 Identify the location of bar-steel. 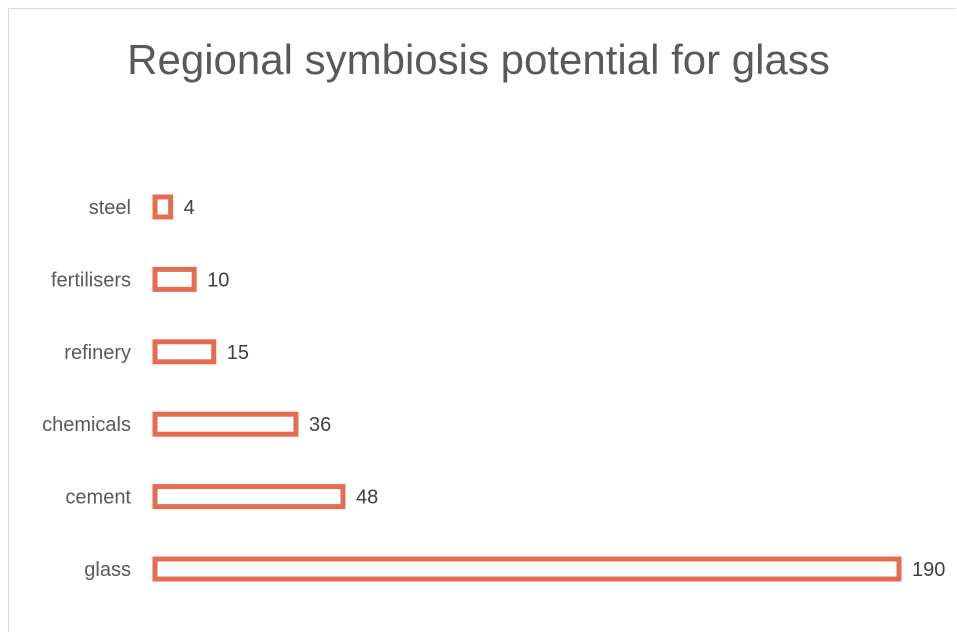
(163, 207).